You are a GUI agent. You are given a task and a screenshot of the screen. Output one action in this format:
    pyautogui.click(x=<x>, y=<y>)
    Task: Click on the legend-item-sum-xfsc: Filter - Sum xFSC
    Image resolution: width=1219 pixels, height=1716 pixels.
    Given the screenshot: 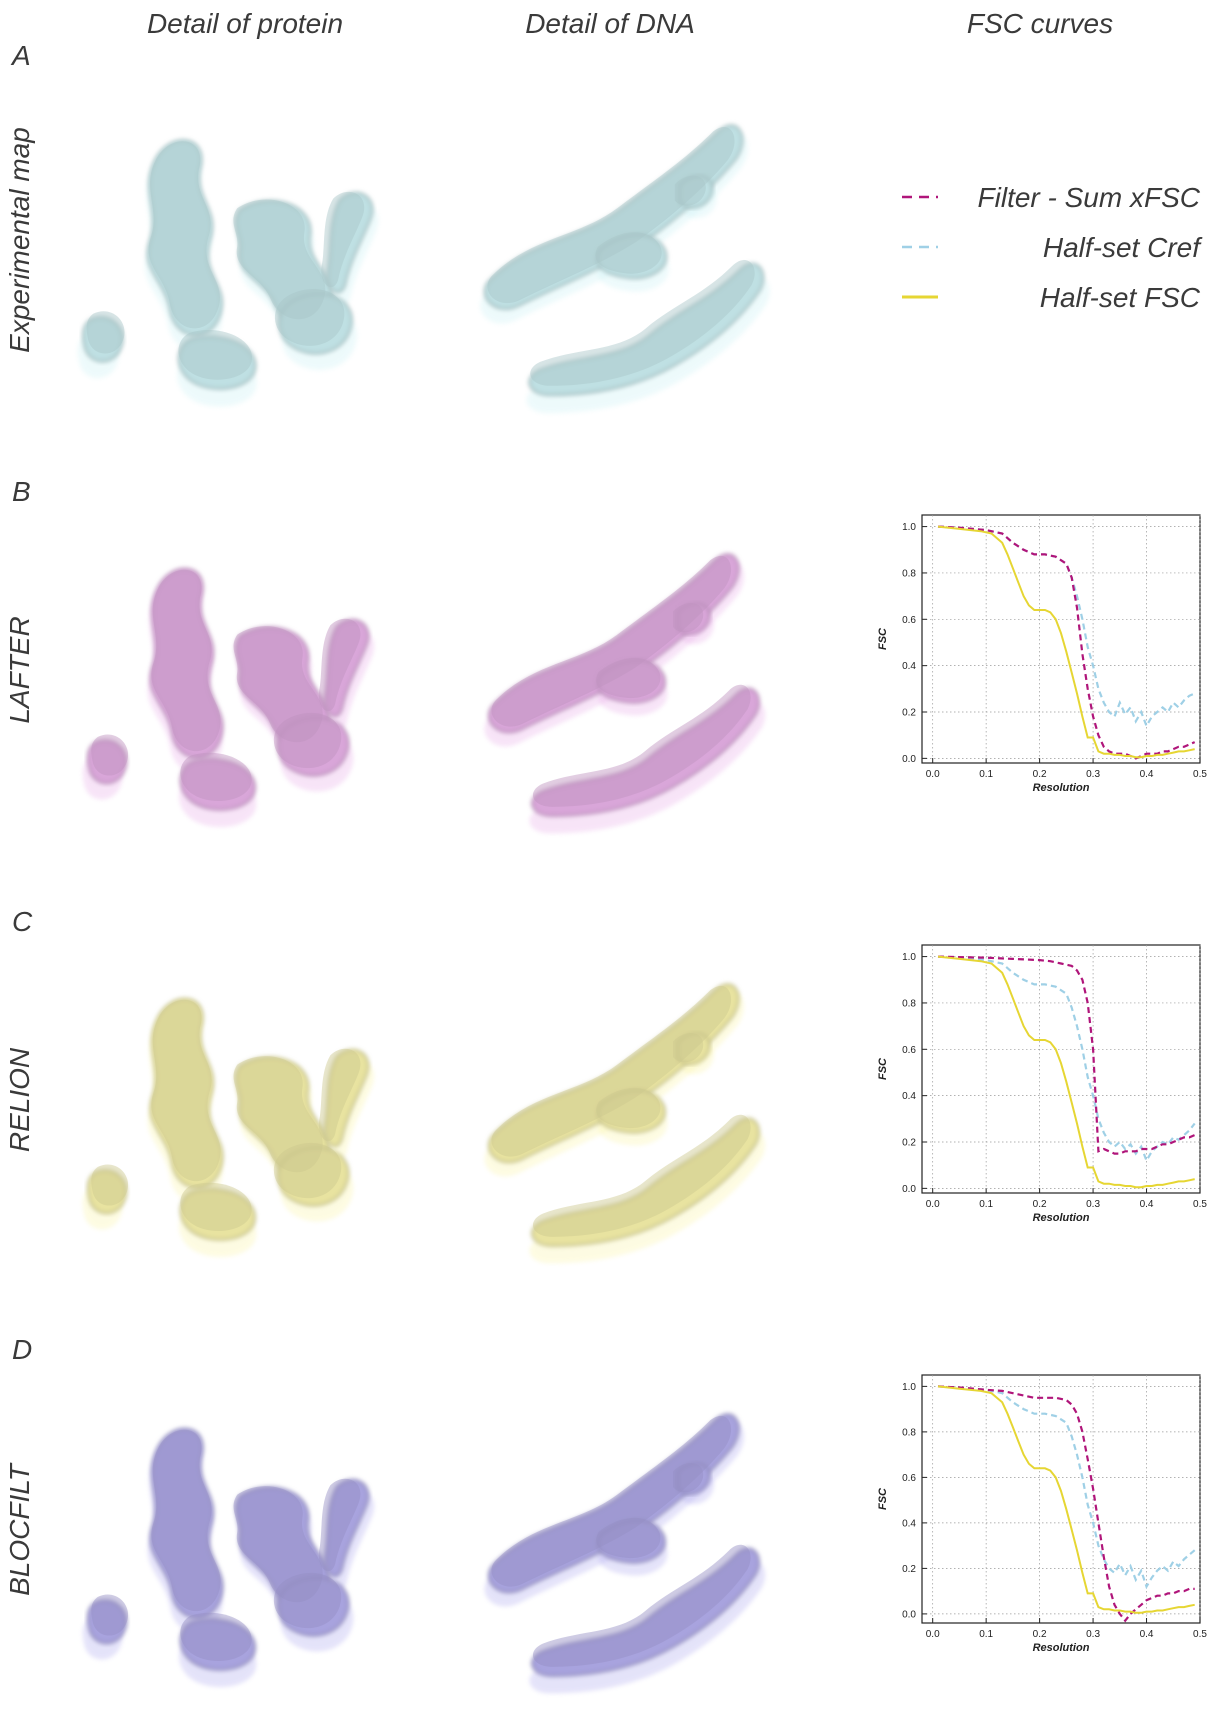 What is the action you would take?
    pyautogui.click(x=1050, y=200)
    